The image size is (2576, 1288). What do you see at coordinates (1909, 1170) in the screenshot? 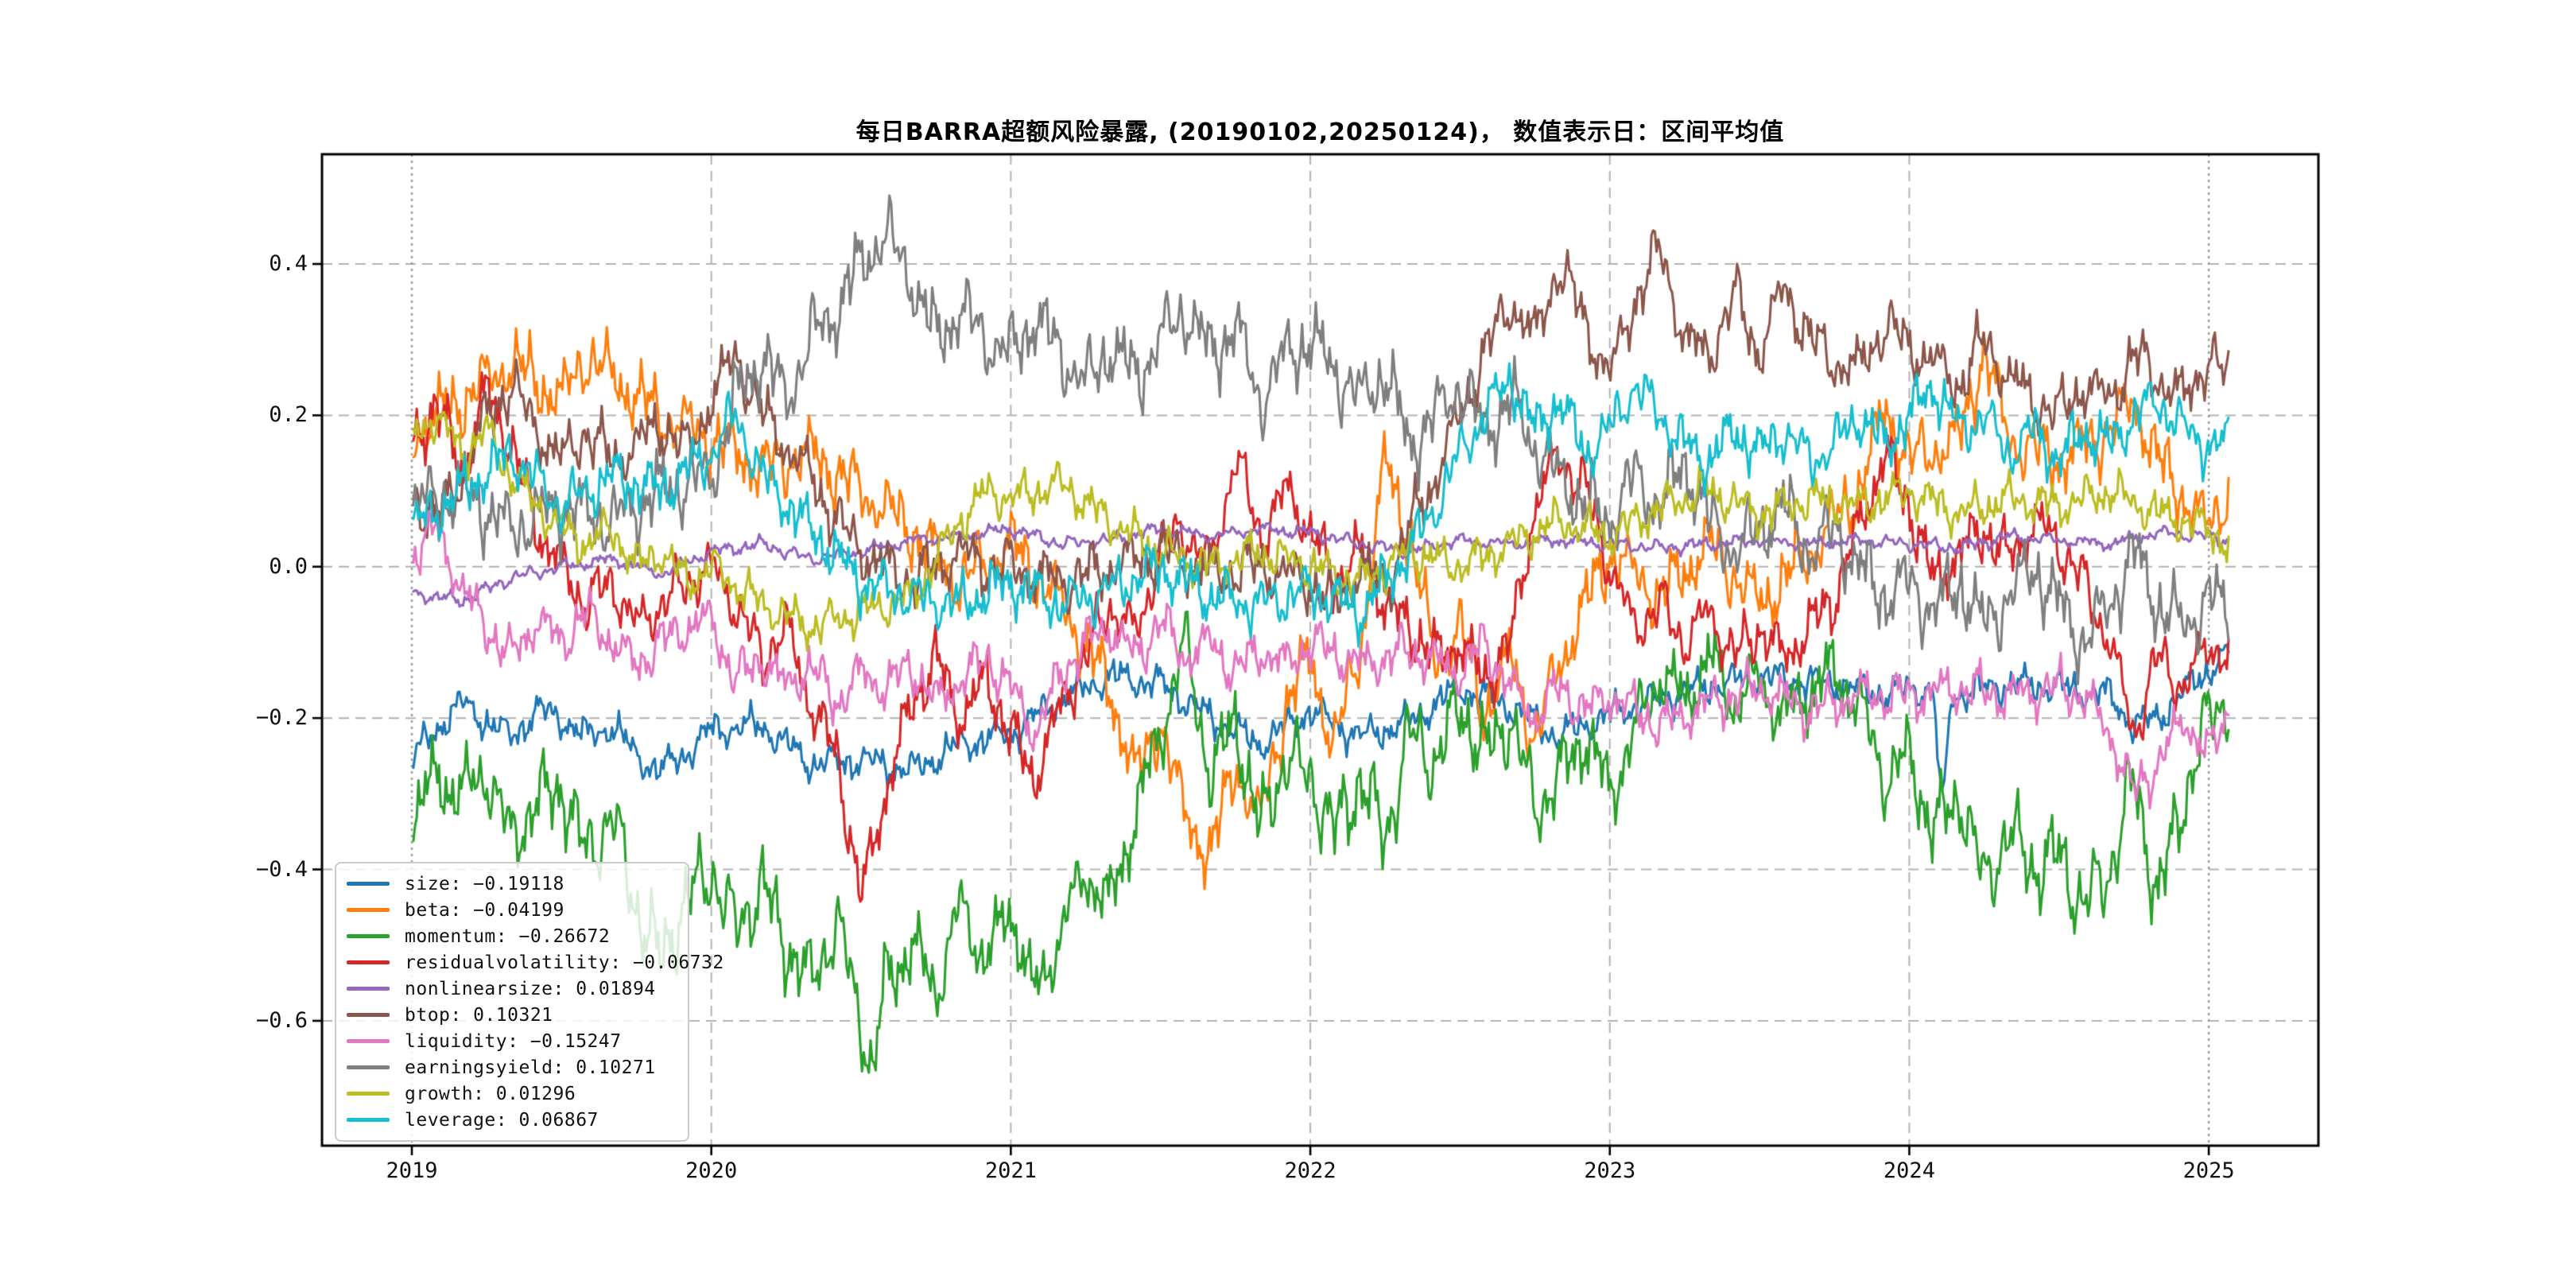
I see `x-tick-label: 2024` at bounding box center [1909, 1170].